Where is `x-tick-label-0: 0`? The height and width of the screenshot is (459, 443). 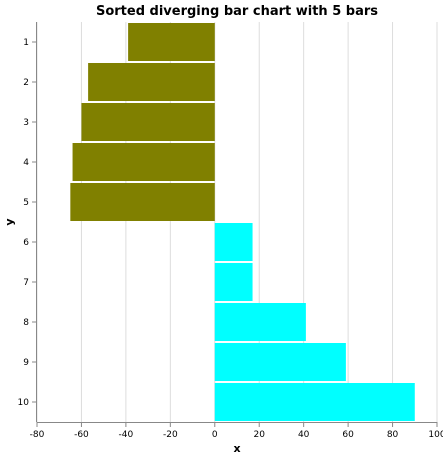
x-tick-label-0: 0 is located at coordinates (215, 435).